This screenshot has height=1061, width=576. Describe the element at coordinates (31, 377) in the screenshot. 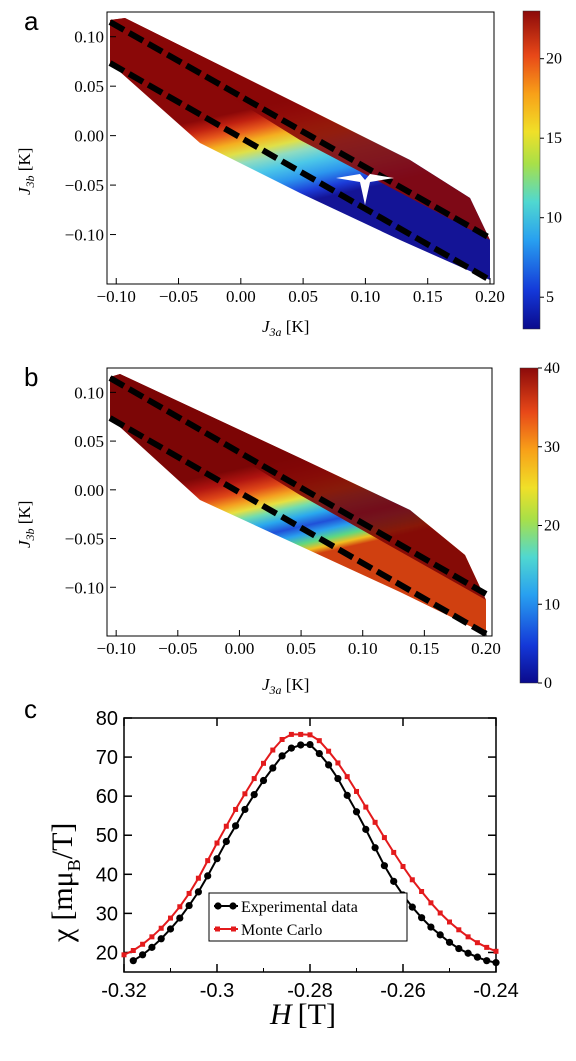

I see `panel-b-label: b` at that location.